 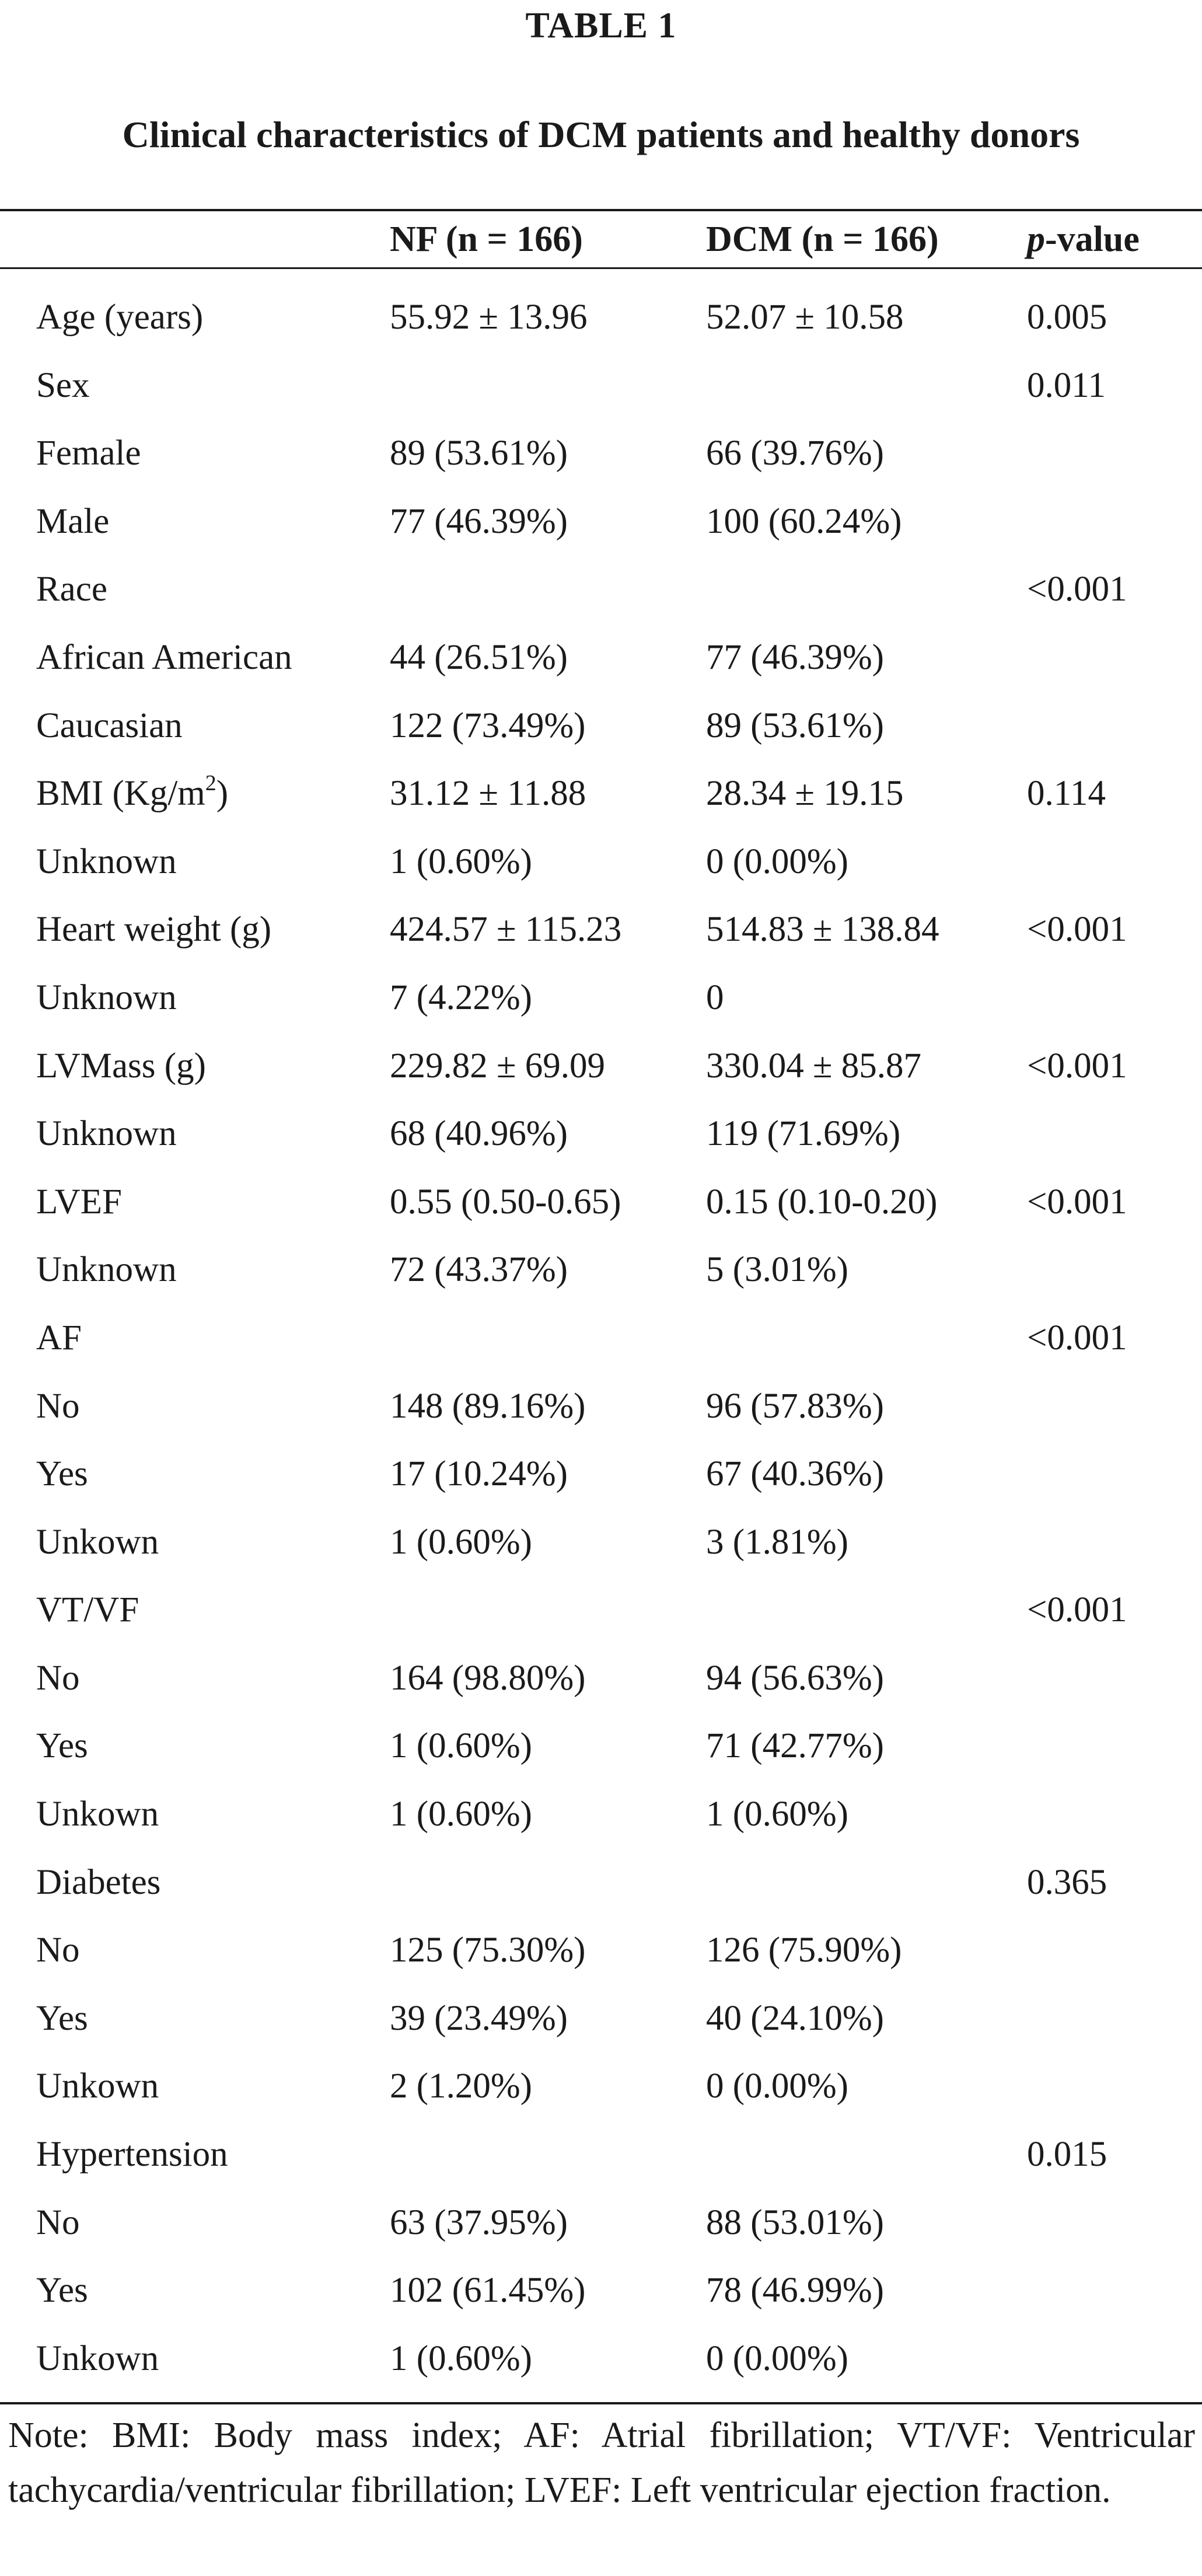 I want to click on table-row: No 148 (89.16%) 96 (57.83%), so click(x=601, y=1407).